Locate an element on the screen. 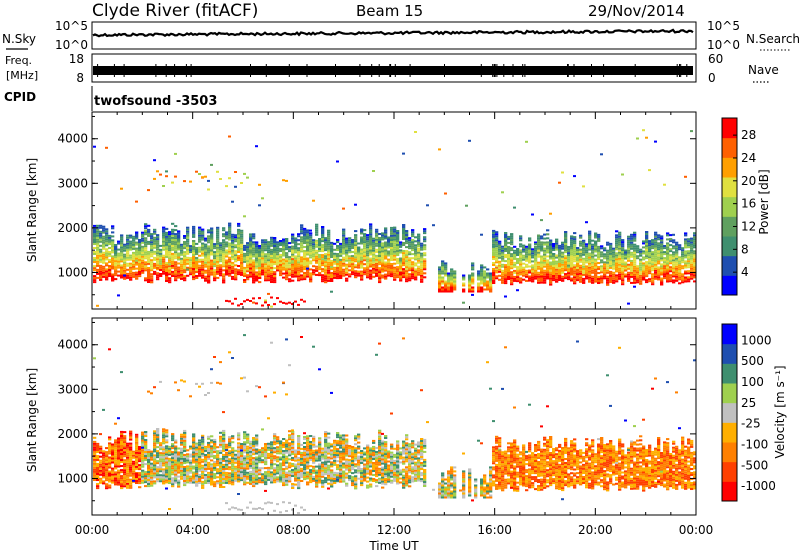  colorbar-tick-label: 28 is located at coordinates (748, 135).